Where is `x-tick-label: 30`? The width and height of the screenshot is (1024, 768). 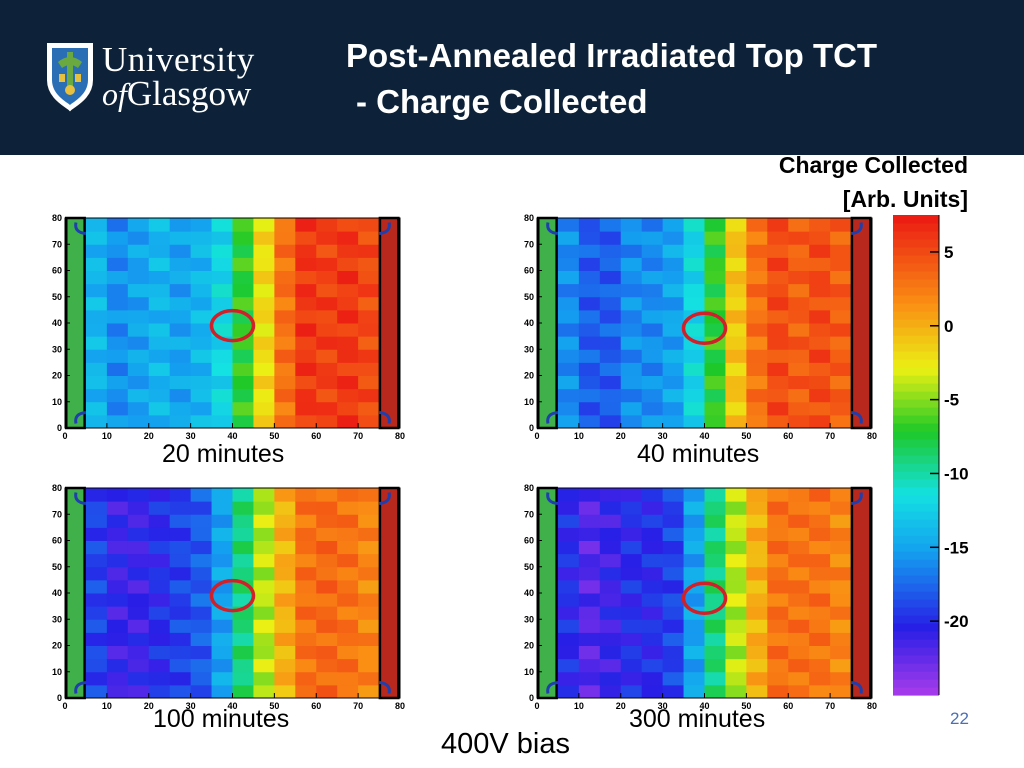 x-tick-label: 30 is located at coordinates (663, 436).